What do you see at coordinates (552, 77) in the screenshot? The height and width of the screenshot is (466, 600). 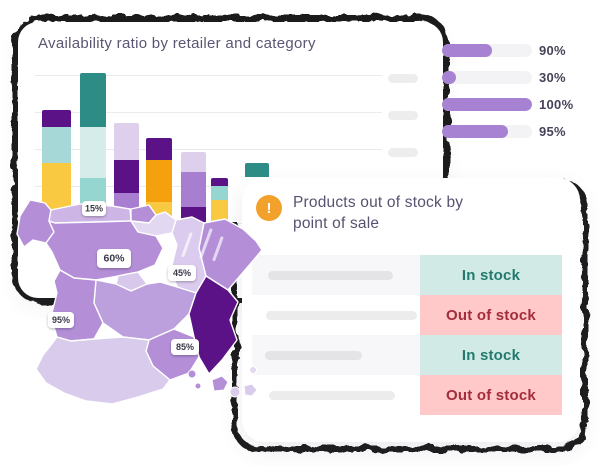 I see `progress-label-1: 30%` at bounding box center [552, 77].